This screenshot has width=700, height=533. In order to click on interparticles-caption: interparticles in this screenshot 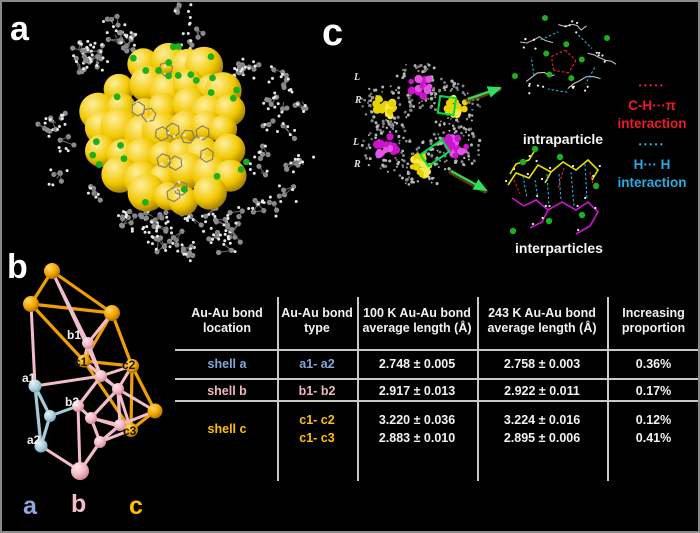, I will do `click(559, 248)`.